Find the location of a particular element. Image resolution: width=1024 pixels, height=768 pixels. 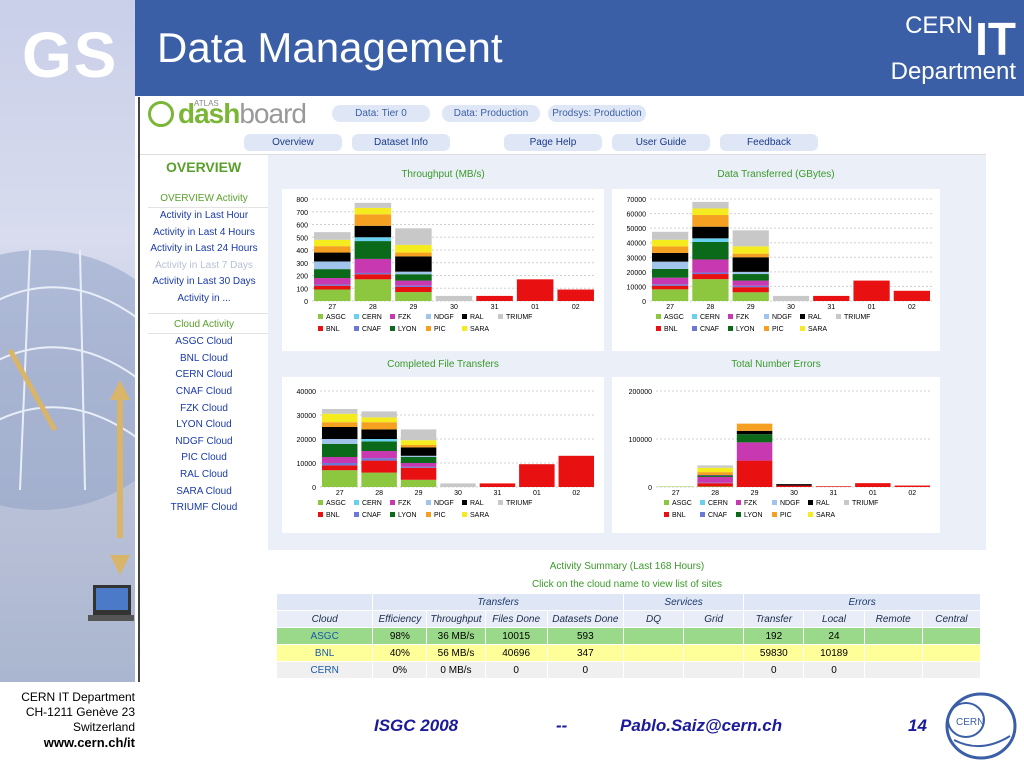

table-cell: 0% is located at coordinates (400, 670).